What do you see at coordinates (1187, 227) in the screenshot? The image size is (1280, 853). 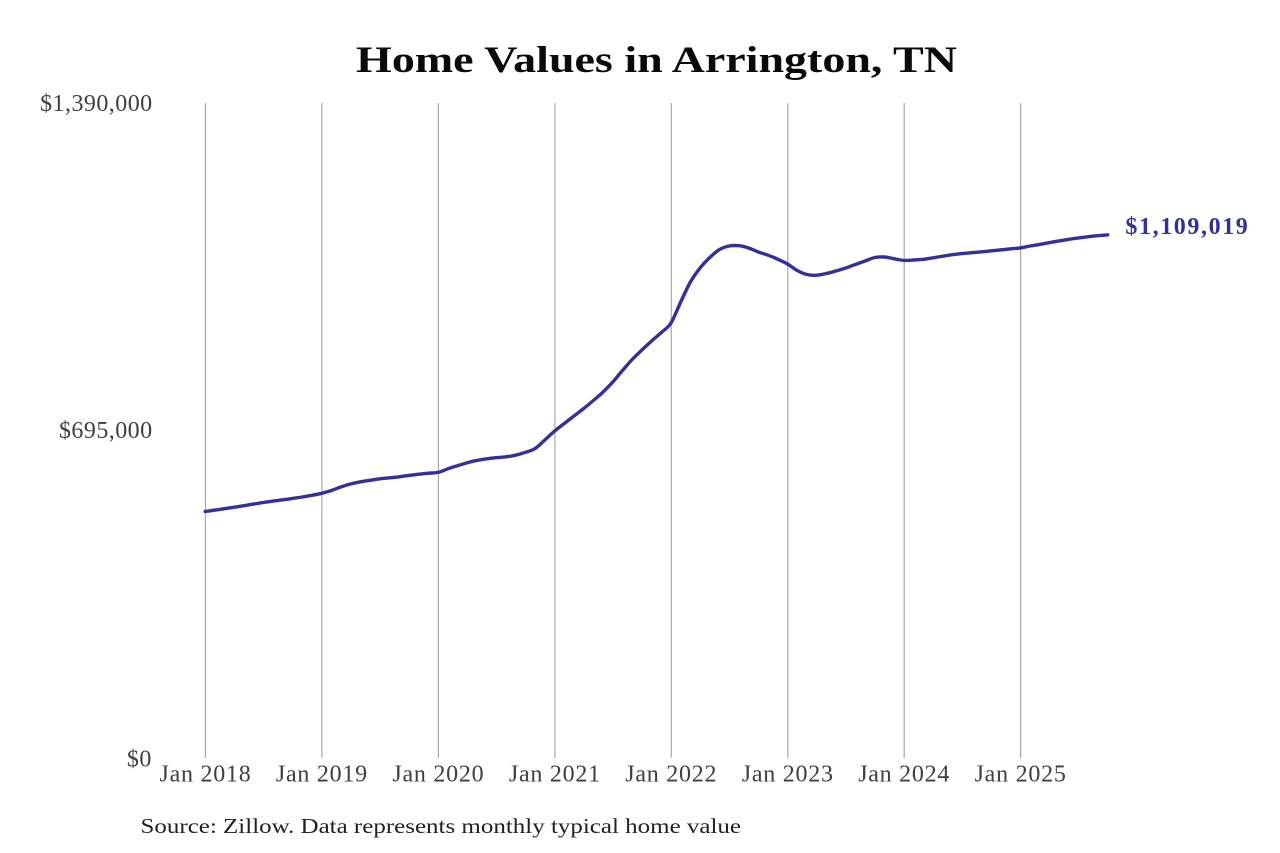 I see `svg-text: $1,109,019` at bounding box center [1187, 227].